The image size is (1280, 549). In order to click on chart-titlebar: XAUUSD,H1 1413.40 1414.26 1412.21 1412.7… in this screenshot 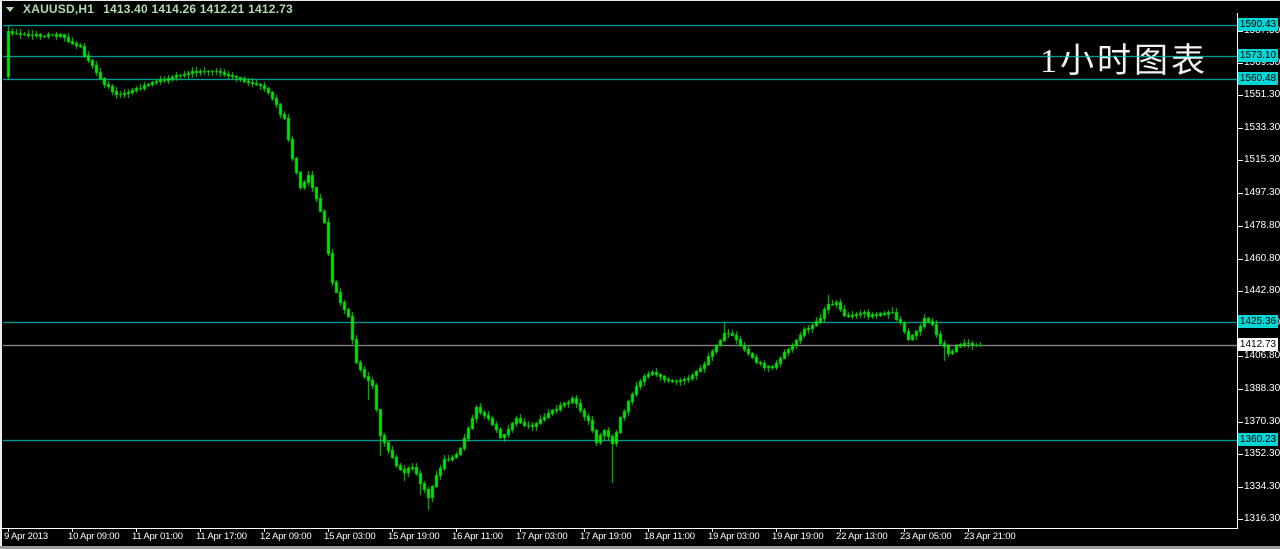, I will do `click(149, 9)`.